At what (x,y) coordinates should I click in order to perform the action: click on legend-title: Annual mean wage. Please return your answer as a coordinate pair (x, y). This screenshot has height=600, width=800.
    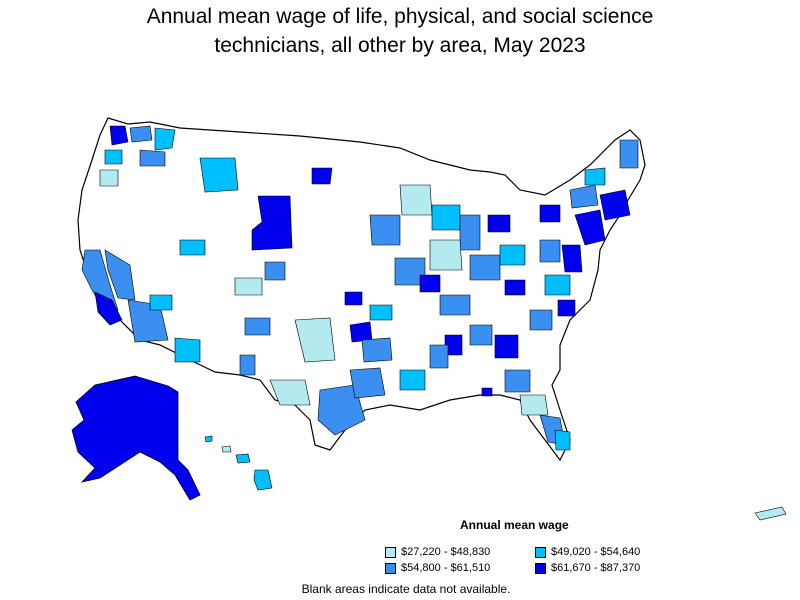
    Looking at the image, I should click on (514, 525).